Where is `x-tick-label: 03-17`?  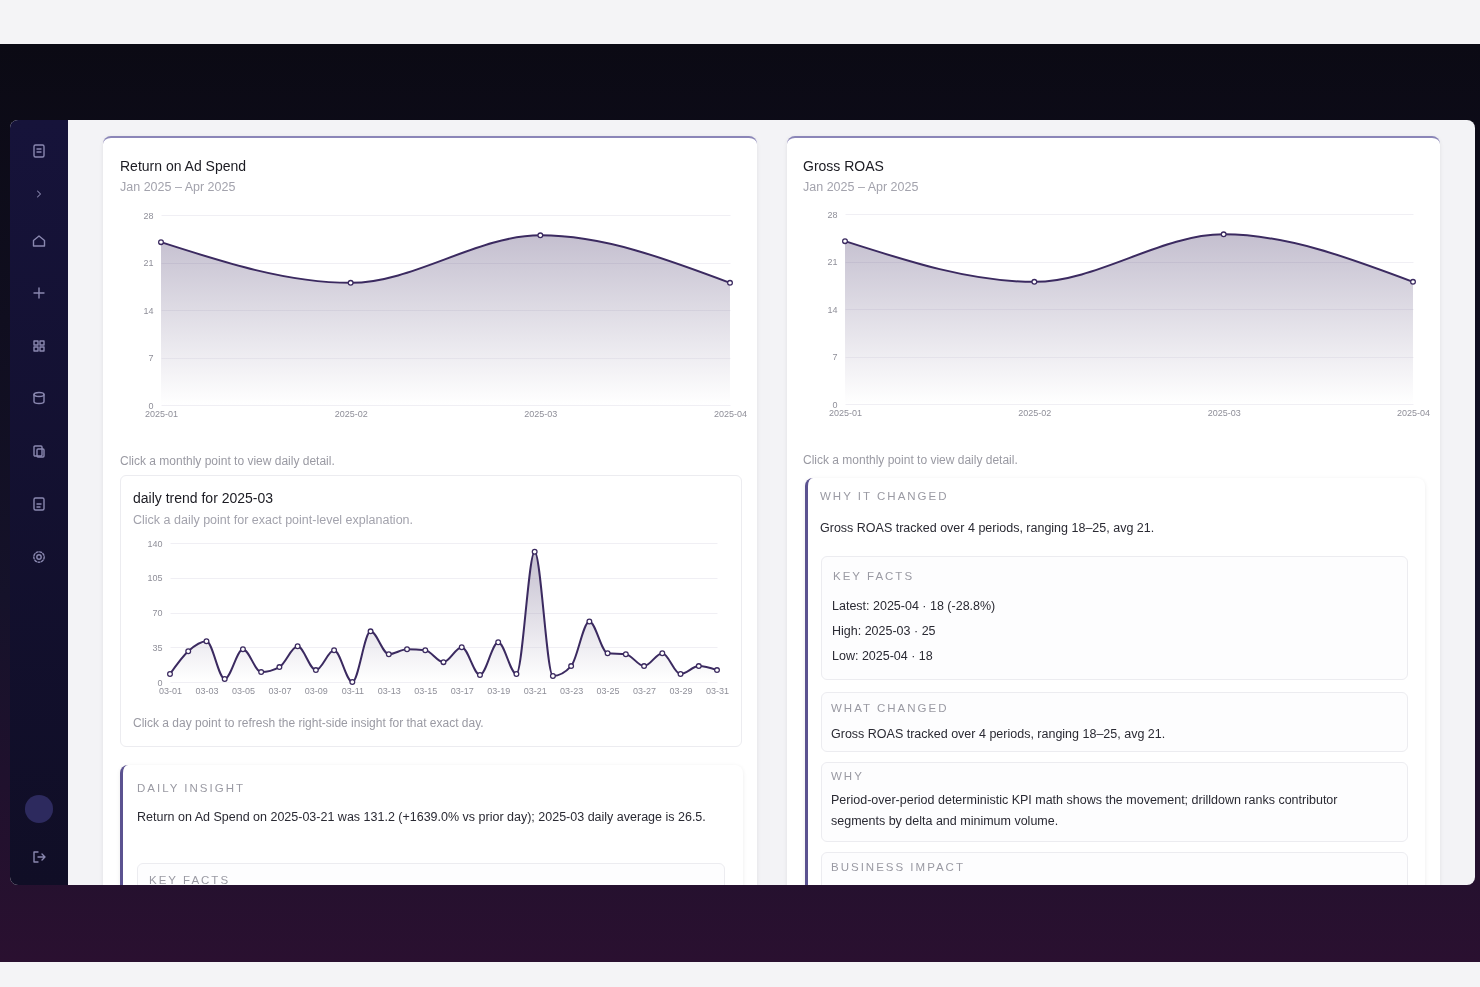
x-tick-label: 03-17 is located at coordinates (462, 690).